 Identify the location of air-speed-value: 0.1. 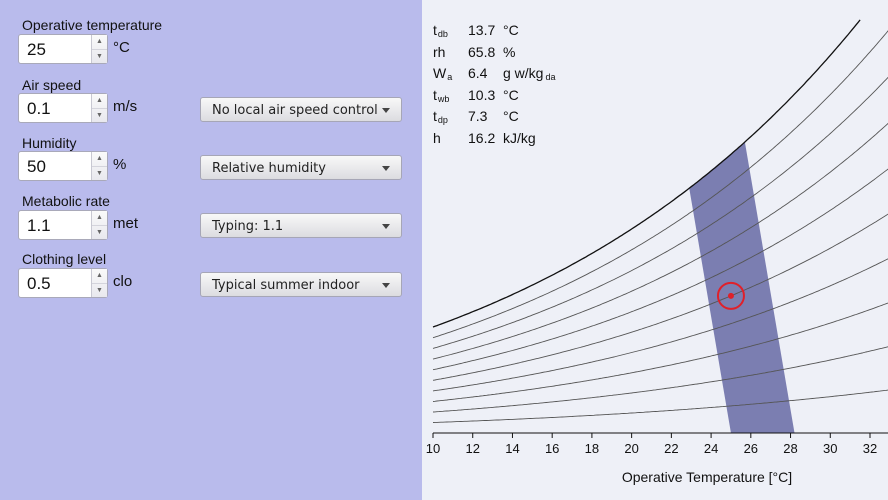
(39, 108).